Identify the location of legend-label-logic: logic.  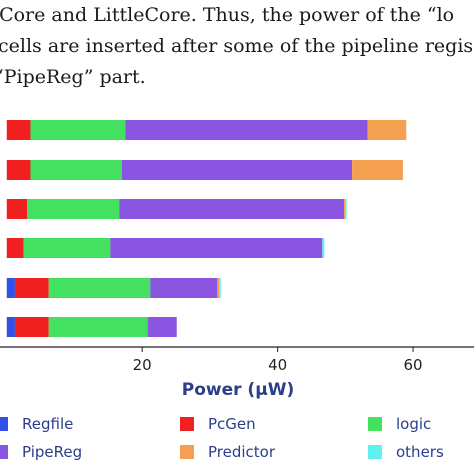
(413, 424).